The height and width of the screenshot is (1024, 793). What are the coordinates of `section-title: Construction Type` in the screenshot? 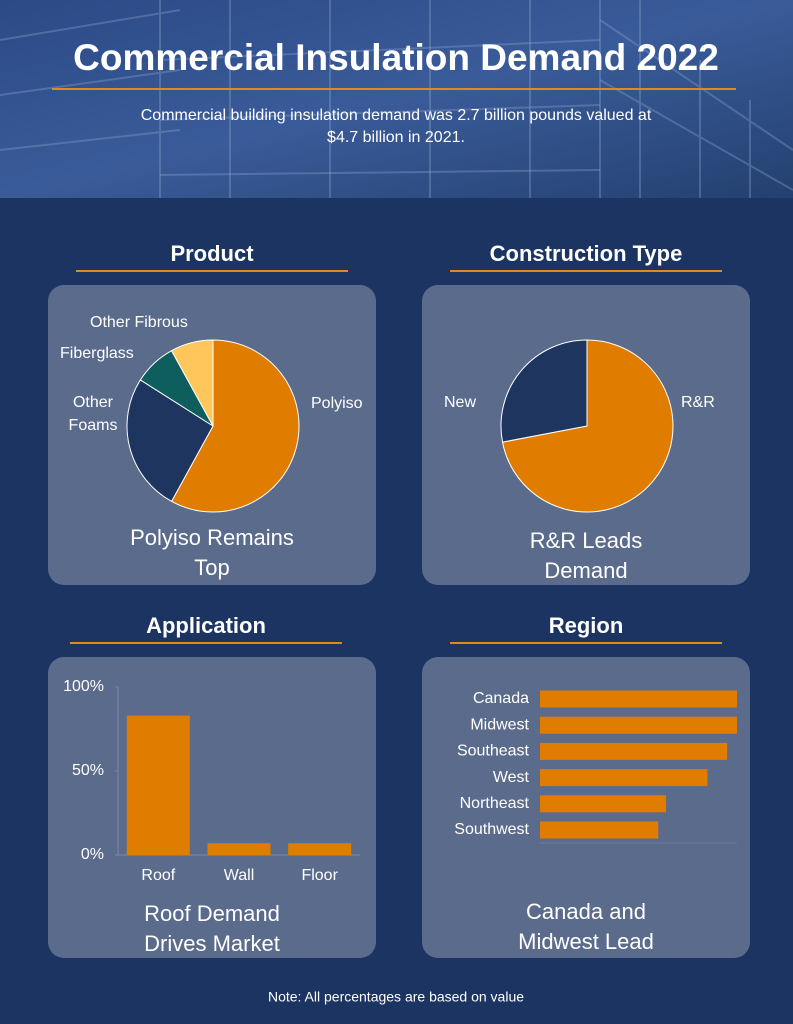 It's located at (586, 253).